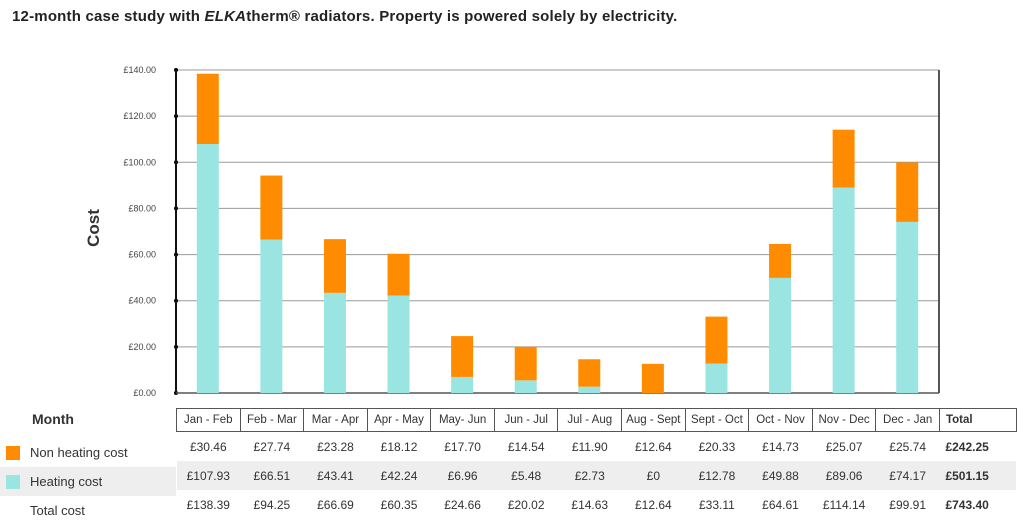  Describe the element at coordinates (13, 452) in the screenshot. I see `non-heating-swatch` at that location.